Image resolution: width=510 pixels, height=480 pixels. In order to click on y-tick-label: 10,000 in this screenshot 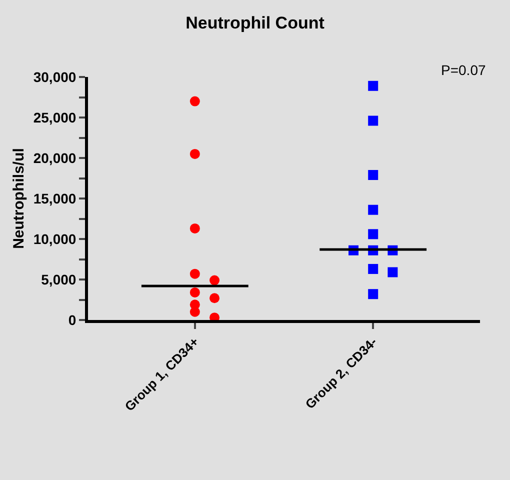, I will do `click(54, 238)`.